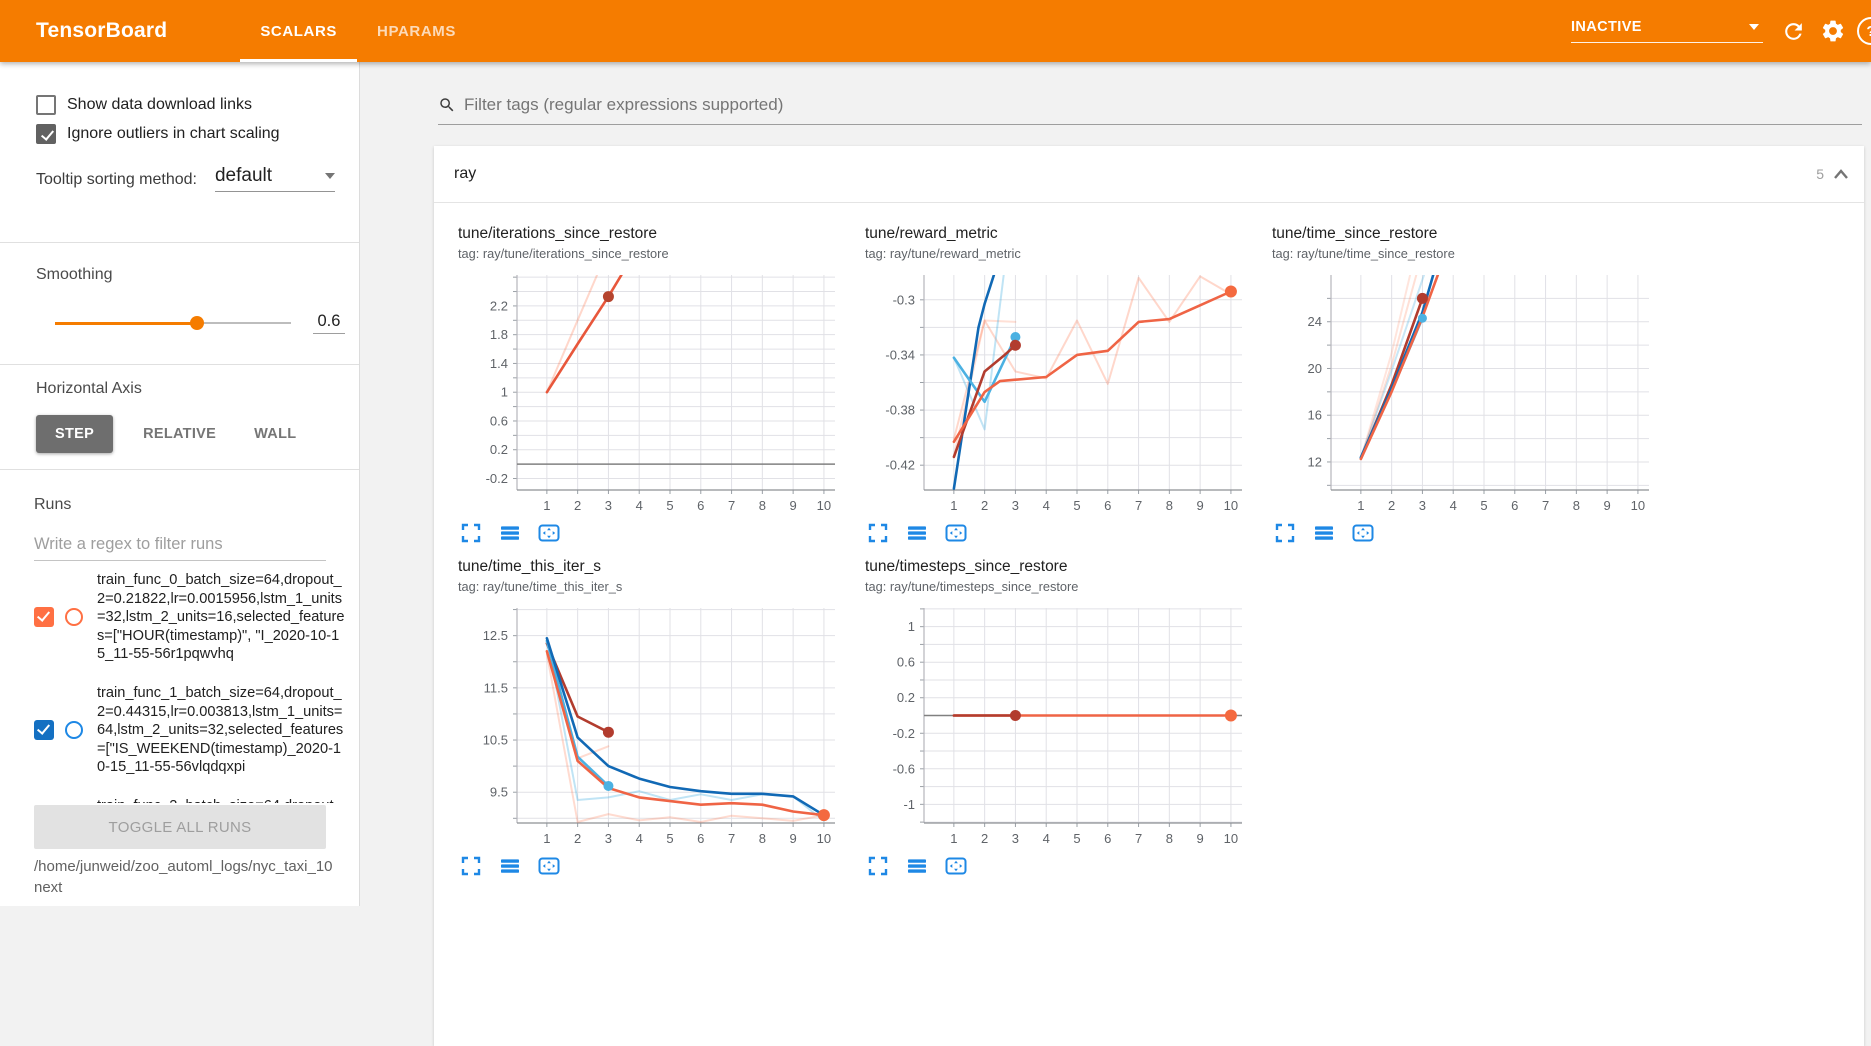 The image size is (1871, 1046). Describe the element at coordinates (75, 434) in the screenshot. I see `axis-step-button: STEP` at that location.